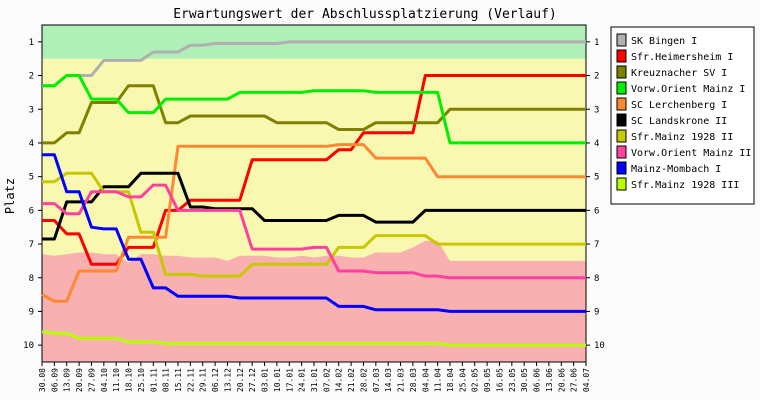 The height and width of the screenshot is (400, 760). Describe the element at coordinates (596, 211) in the screenshot. I see `y-tick-label-right: 6` at that location.